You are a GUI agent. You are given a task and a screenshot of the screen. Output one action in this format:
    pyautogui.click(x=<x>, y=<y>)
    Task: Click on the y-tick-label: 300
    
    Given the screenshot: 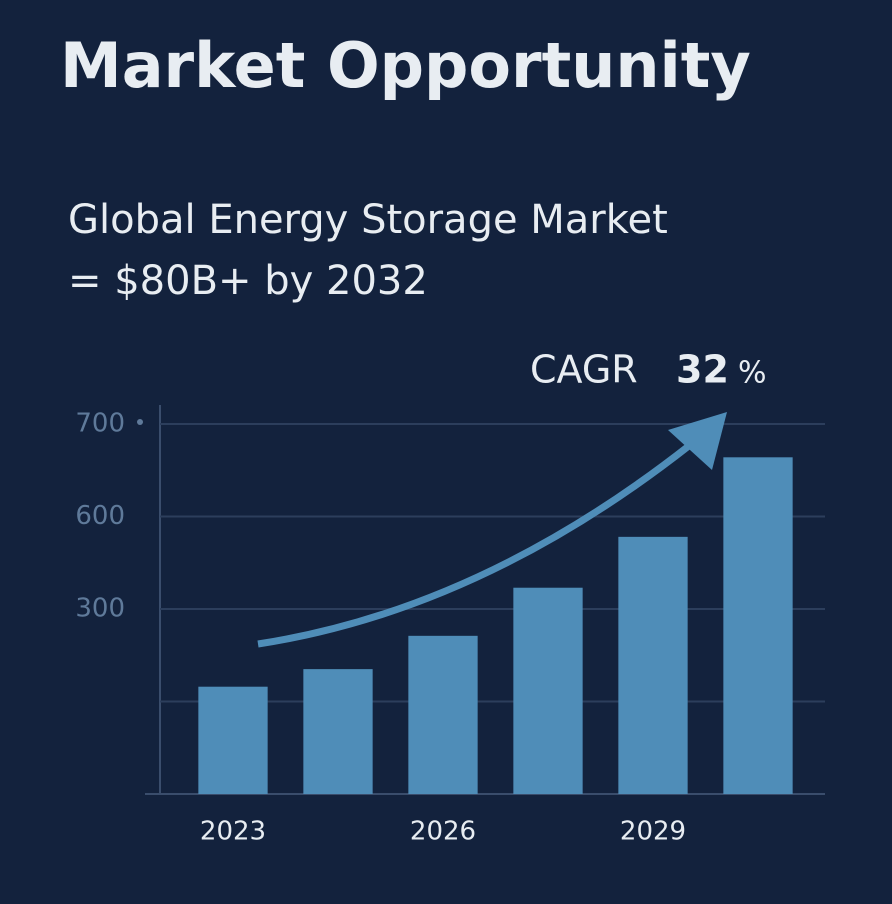 What is the action you would take?
    pyautogui.click(x=100, y=609)
    